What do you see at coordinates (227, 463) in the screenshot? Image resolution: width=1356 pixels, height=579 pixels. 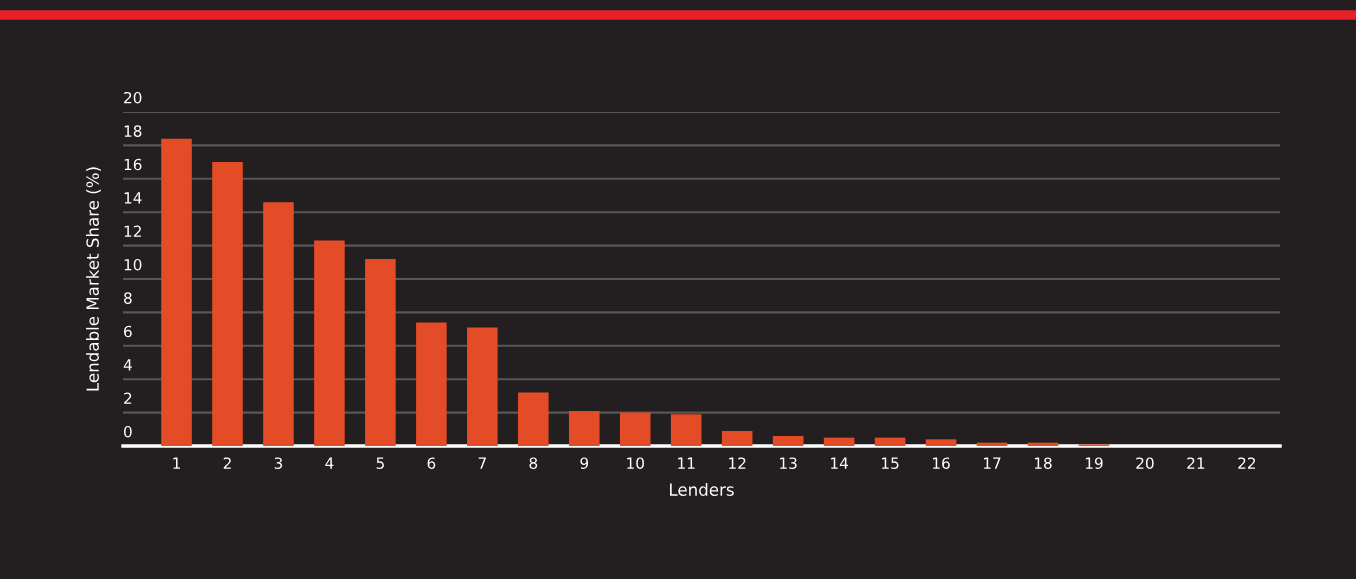 I see `x-tick-label: 2` at bounding box center [227, 463].